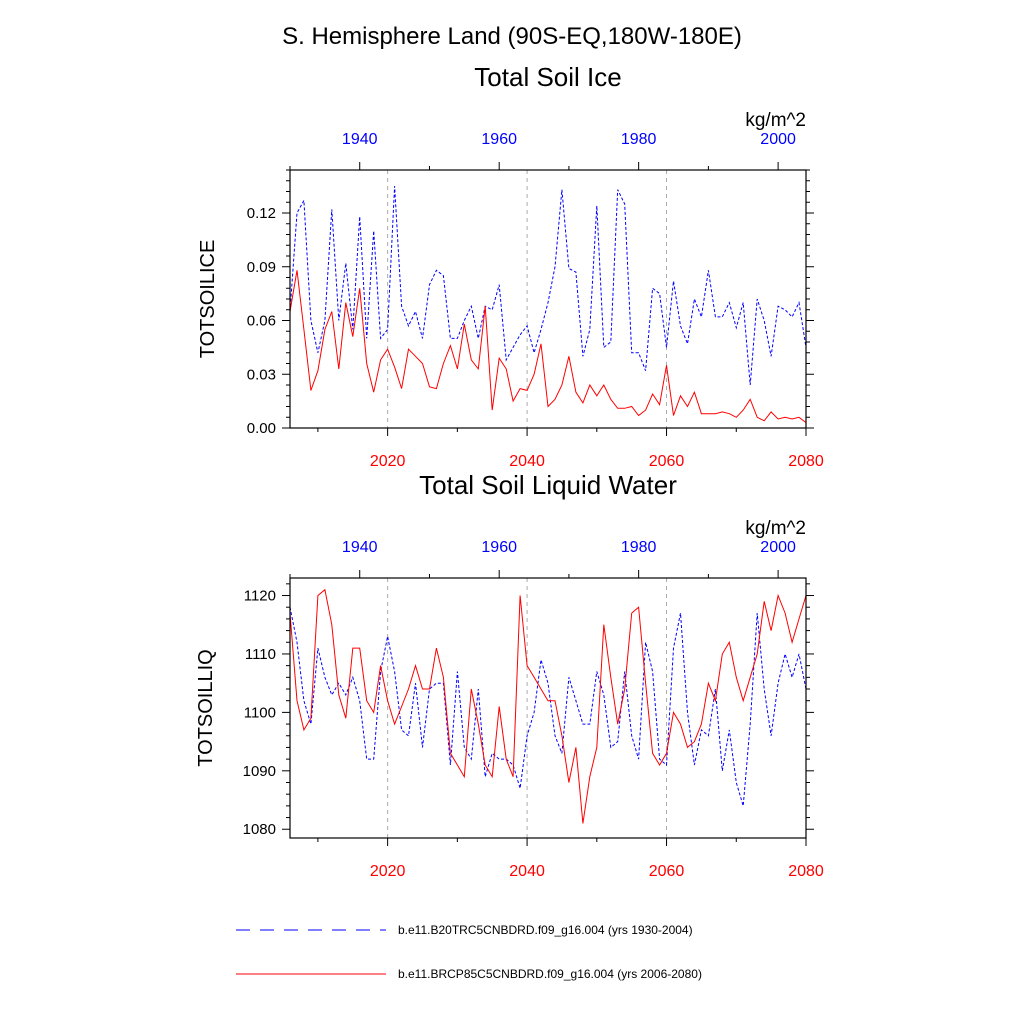 The image size is (1024, 1024). I want to click on y-tick-label: 1090, so click(259, 771).